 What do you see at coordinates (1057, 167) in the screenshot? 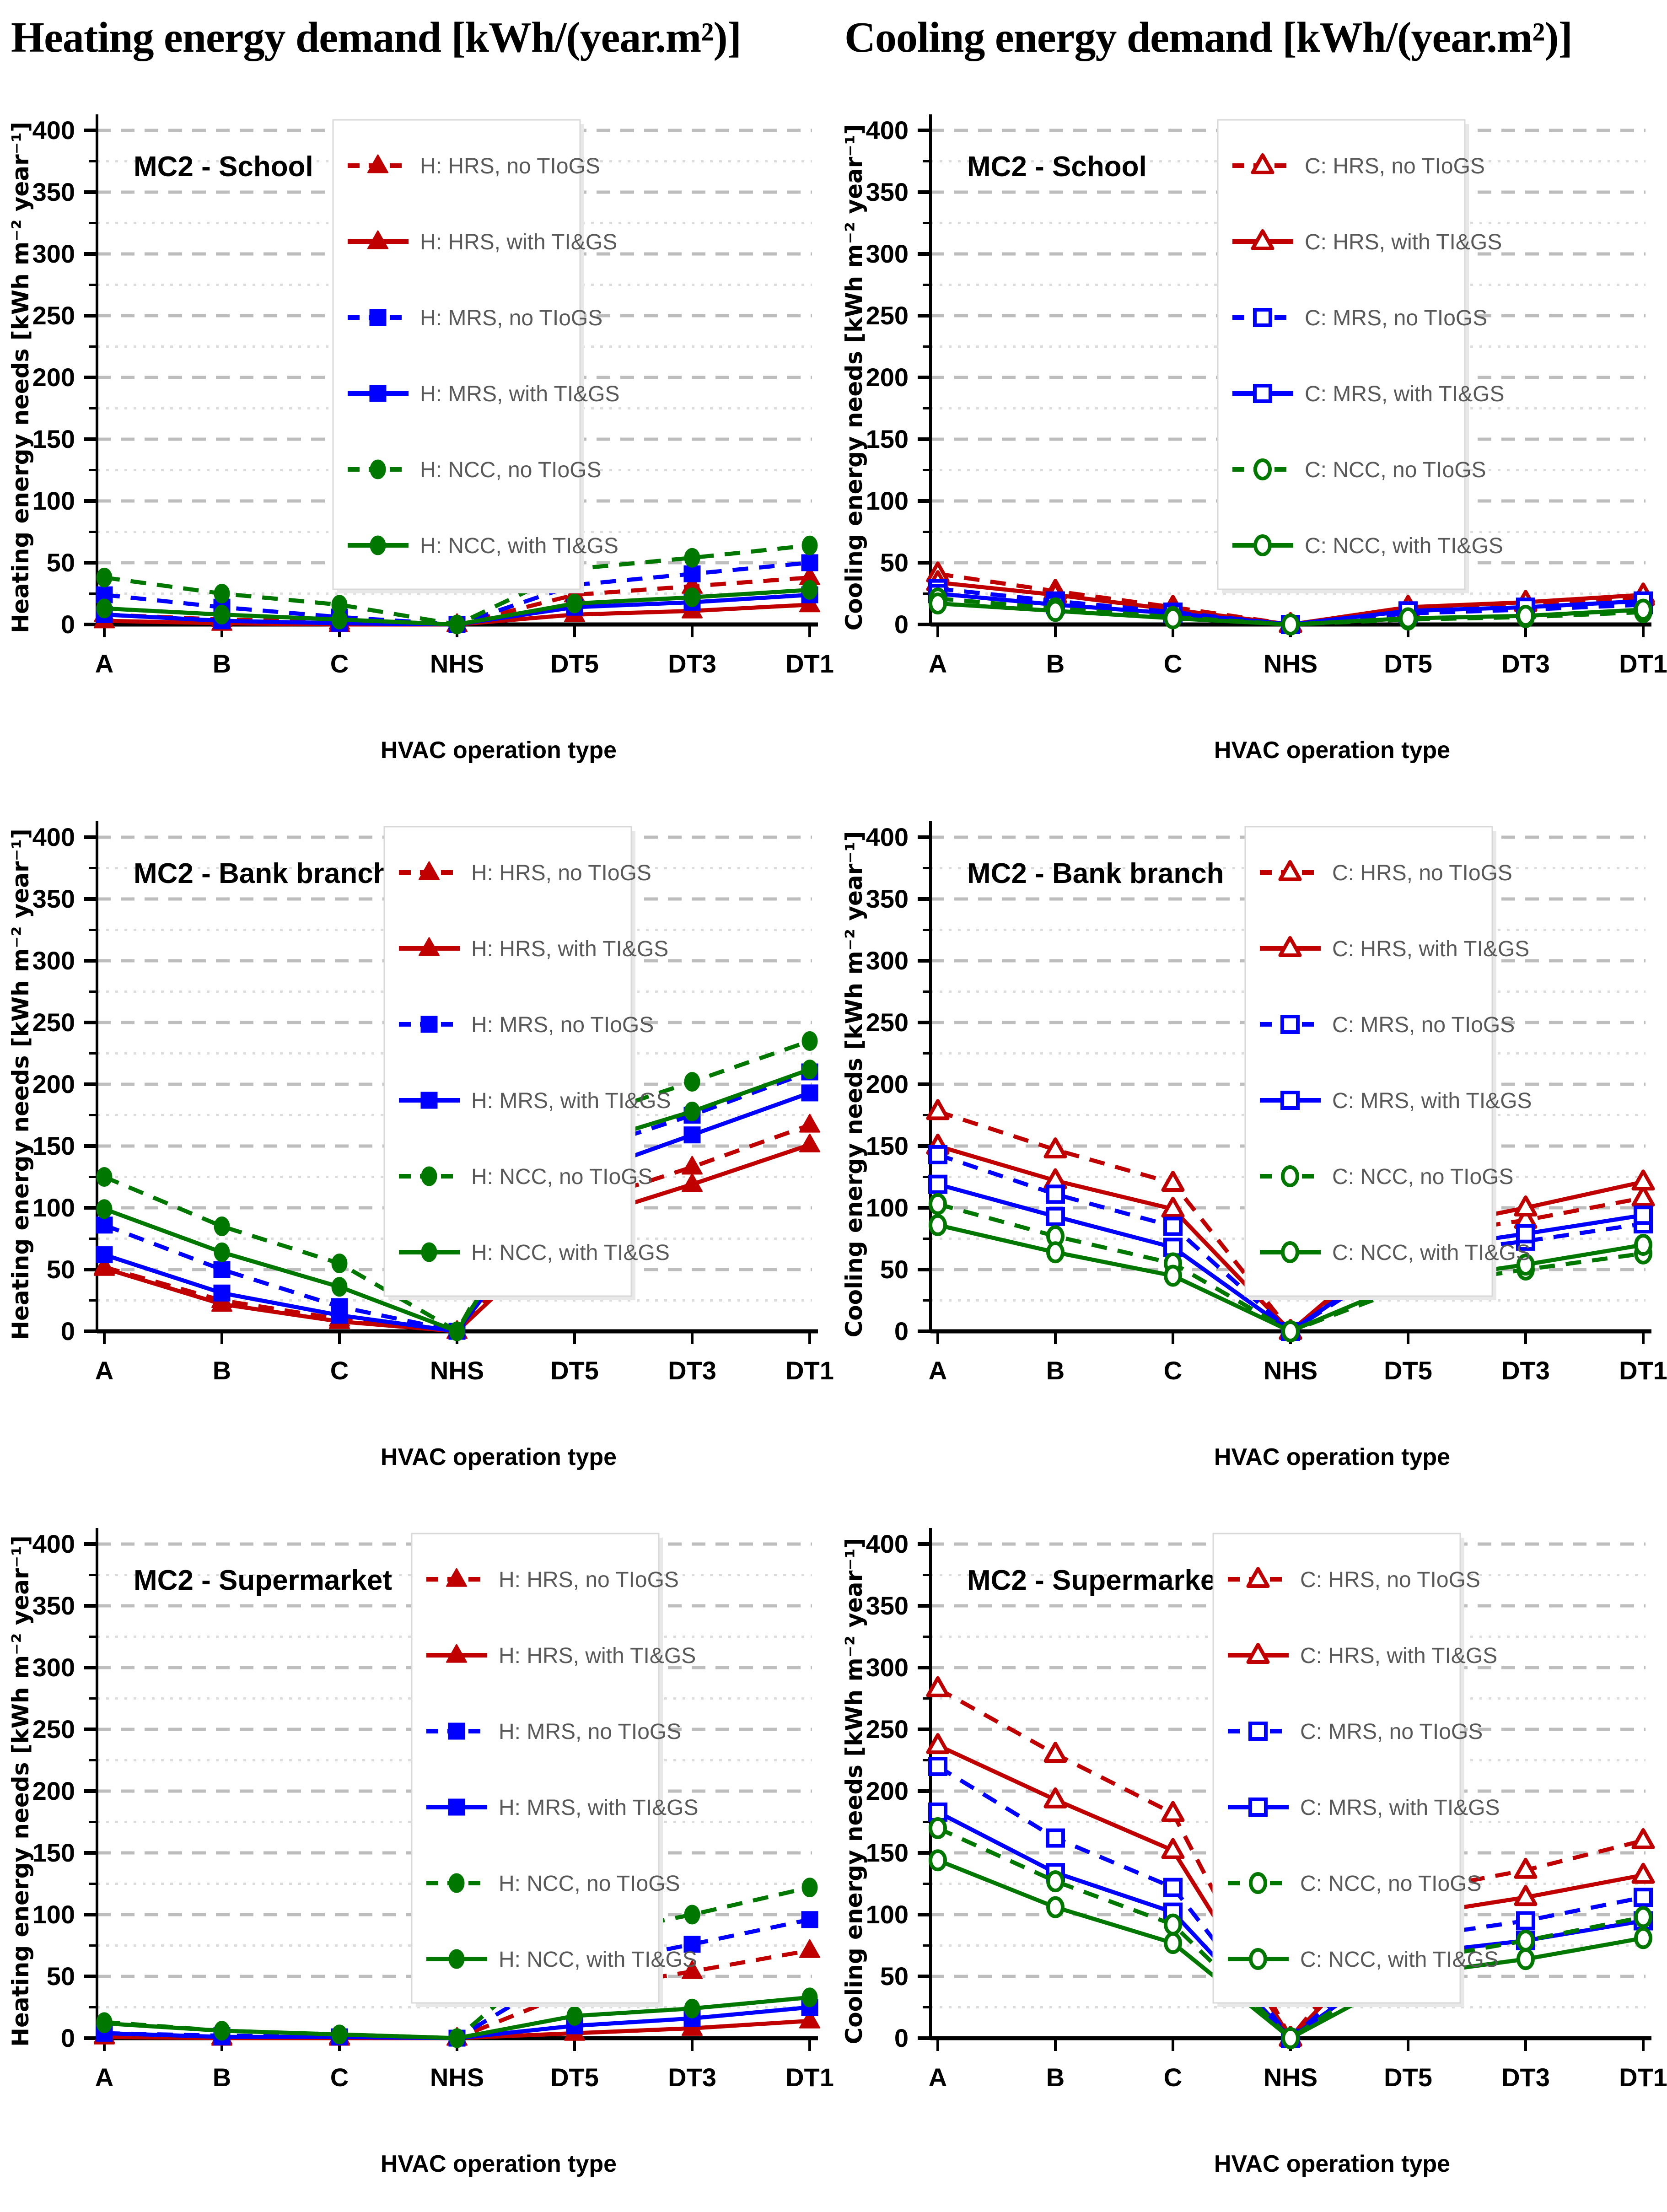
I see `panel-title: MC2 - School` at bounding box center [1057, 167].